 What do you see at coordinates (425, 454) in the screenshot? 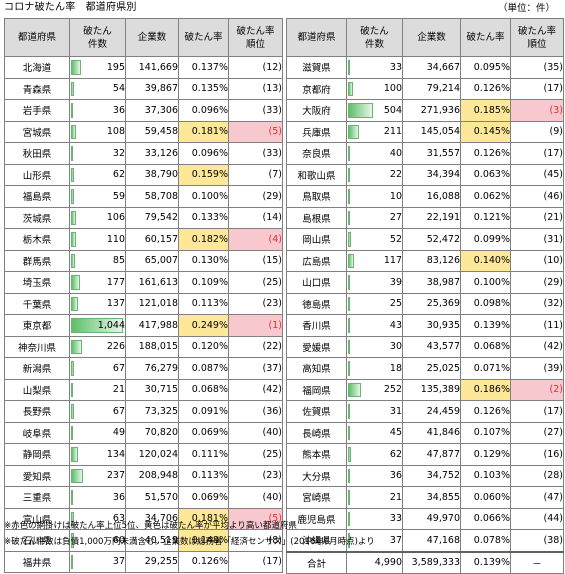
I see `table-row: 熊本県 62 47,877 0.129% (16)` at bounding box center [425, 454].